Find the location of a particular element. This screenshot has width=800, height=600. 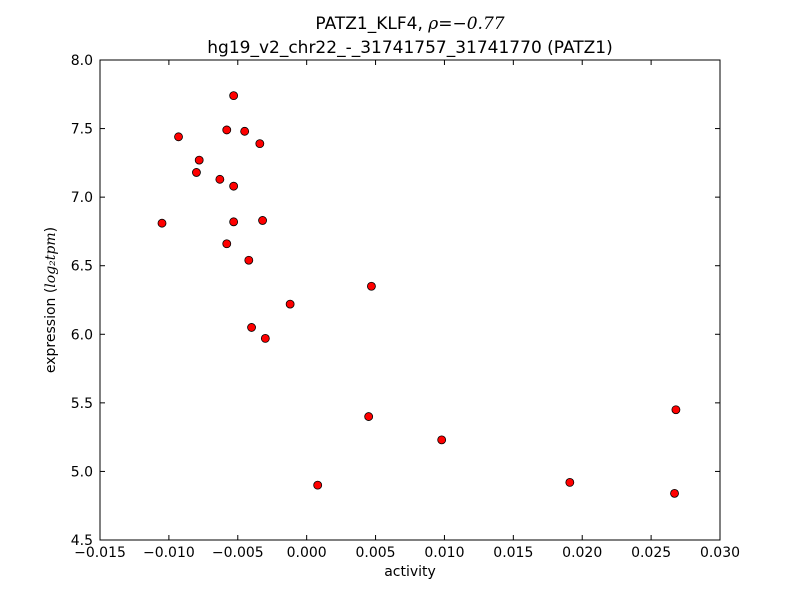

y-tick-label: 5.5 is located at coordinates (82, 404).